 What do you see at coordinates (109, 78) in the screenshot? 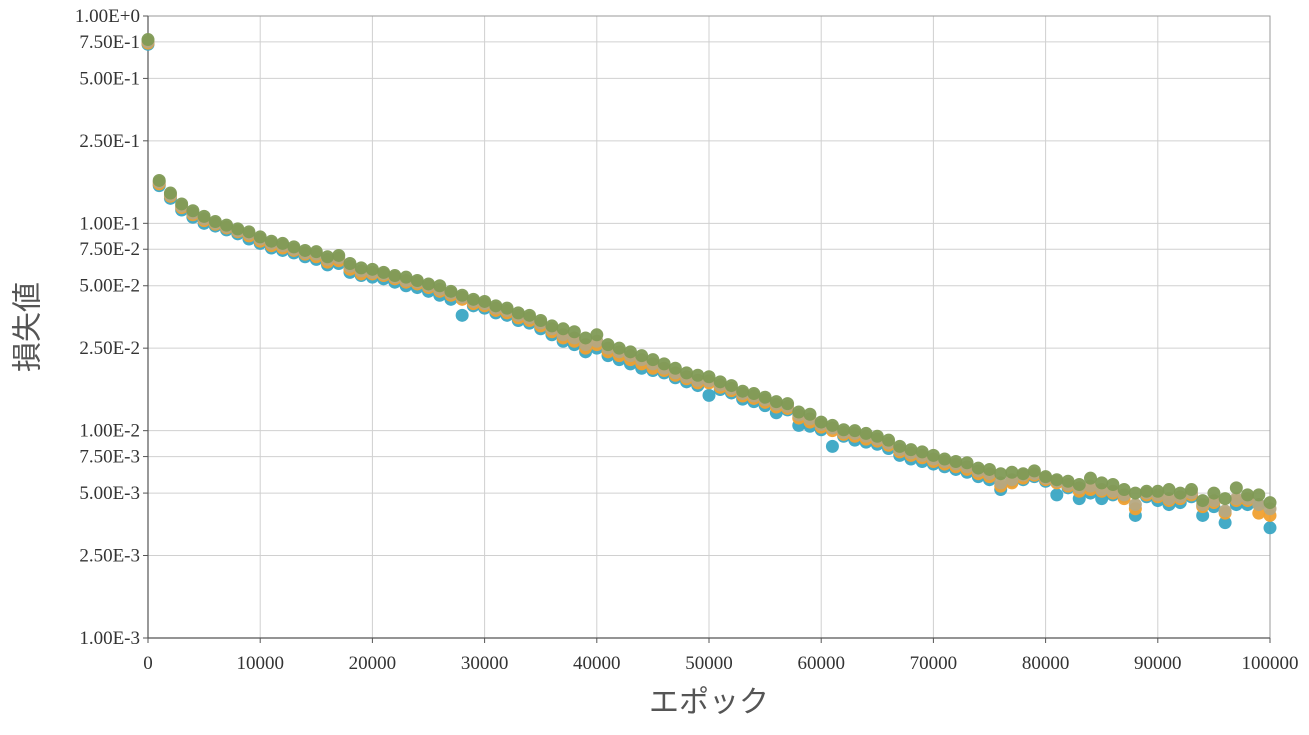
I see `y-tick-label: 5.00E-1` at bounding box center [109, 78].